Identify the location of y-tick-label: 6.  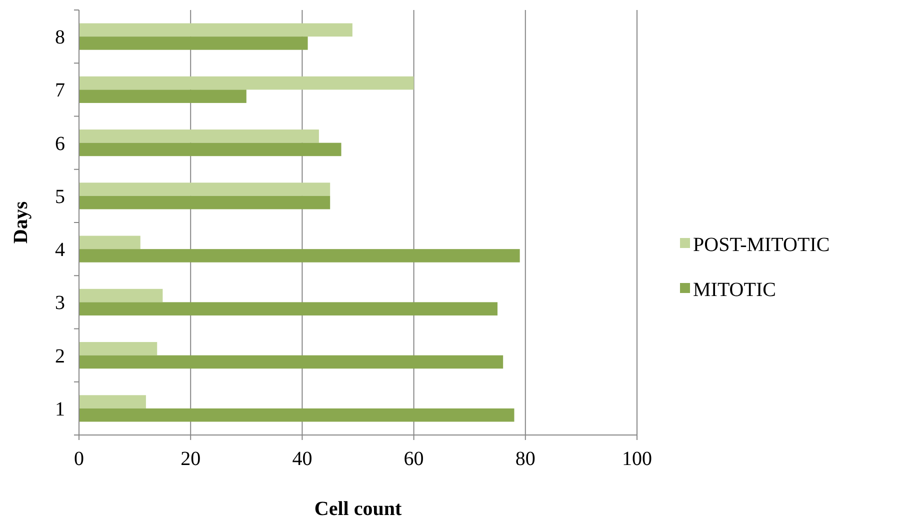
(60, 143).